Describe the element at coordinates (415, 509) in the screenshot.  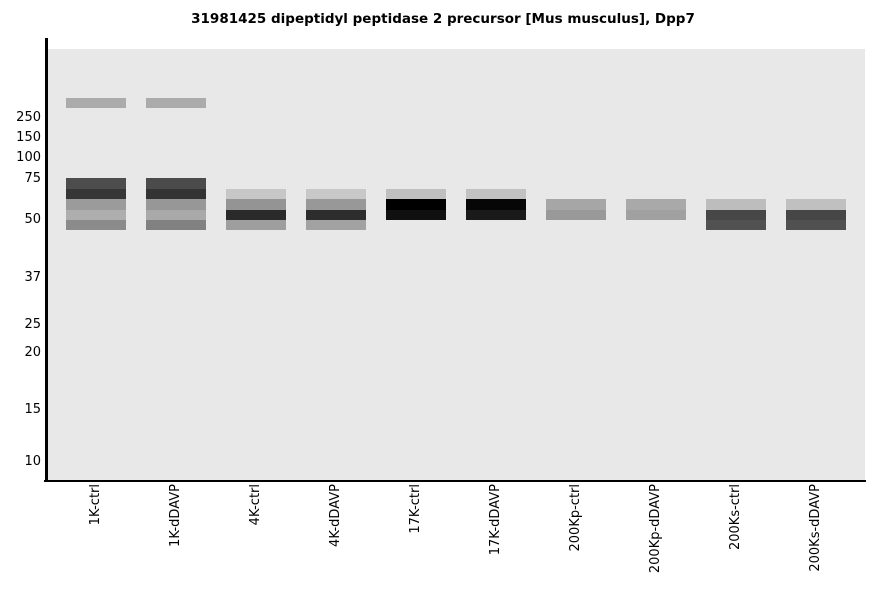
I see `lane-label: 17K-ctrl` at that location.